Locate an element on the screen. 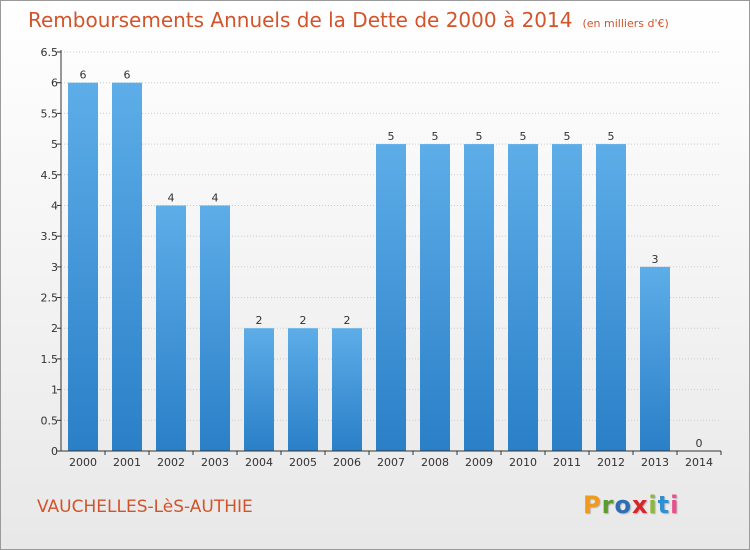  x-tick-label: 2000 is located at coordinates (83, 462).